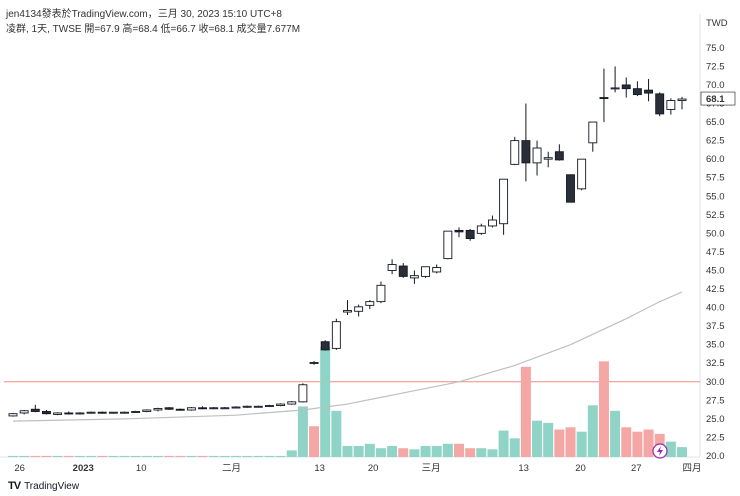  I want to click on y-tick-label: 22.5, so click(715, 437).